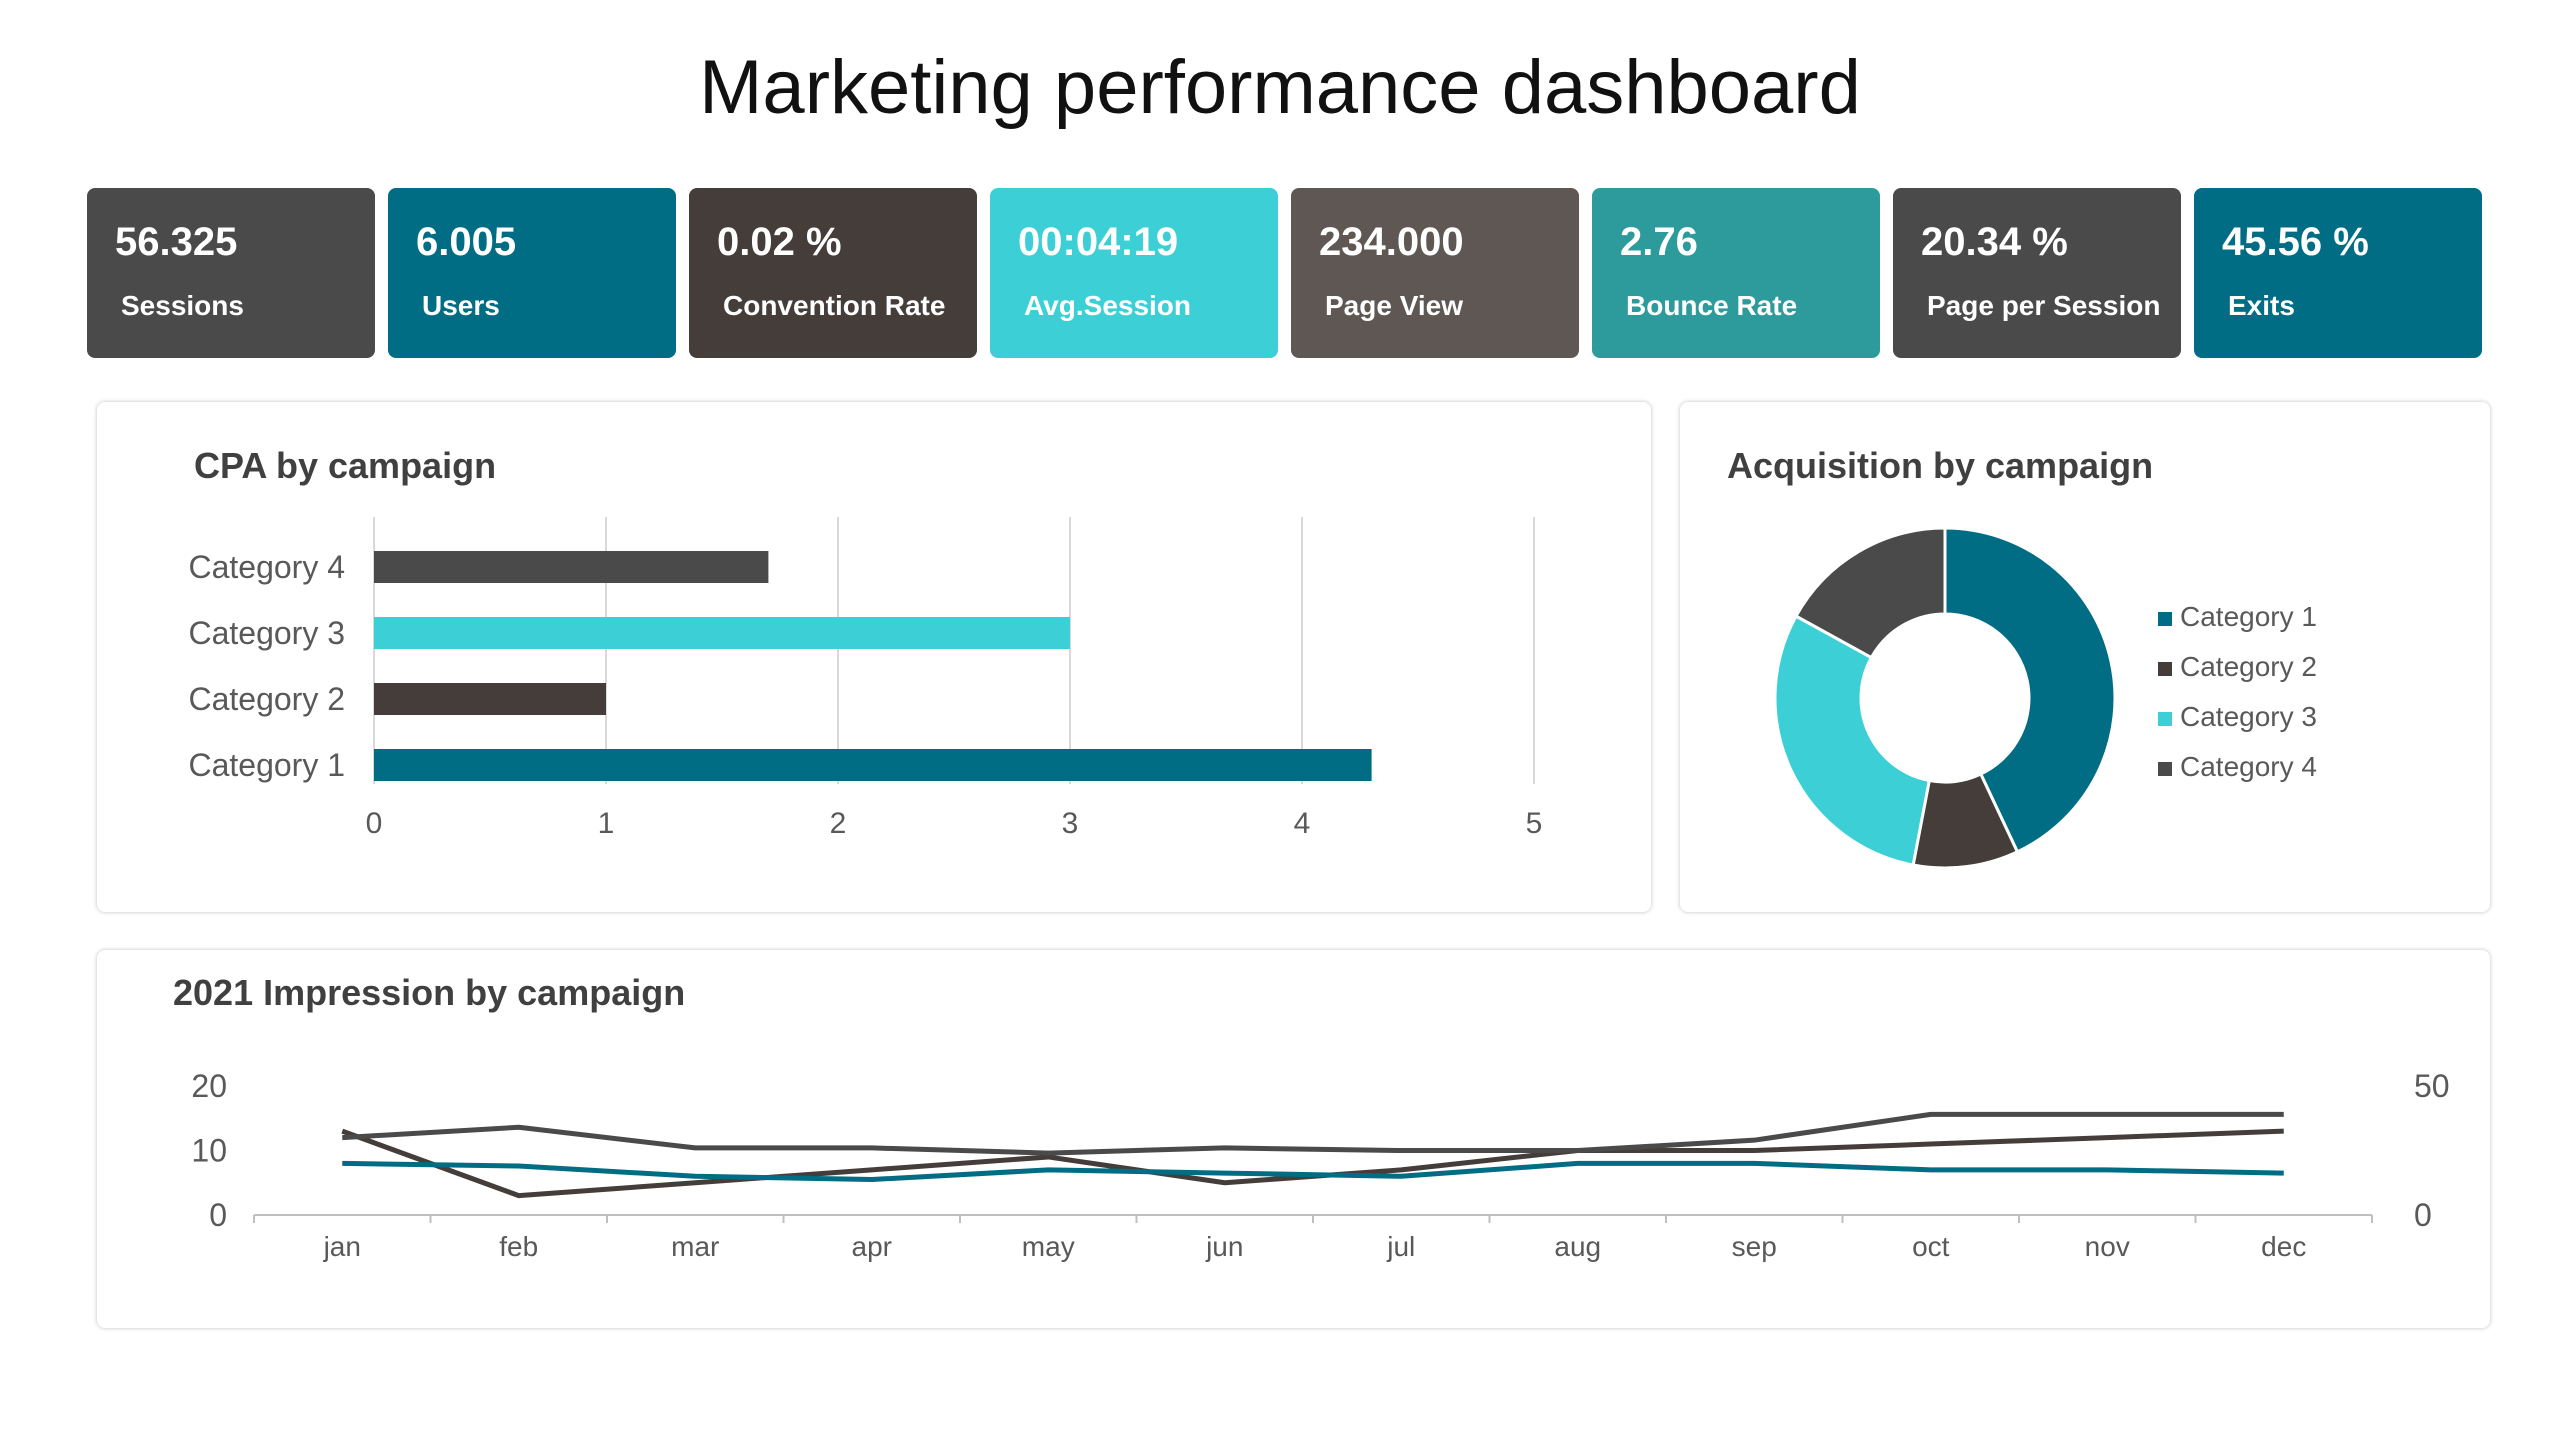  Describe the element at coordinates (2248, 716) in the screenshot. I see `legend-label: Category 3` at that location.